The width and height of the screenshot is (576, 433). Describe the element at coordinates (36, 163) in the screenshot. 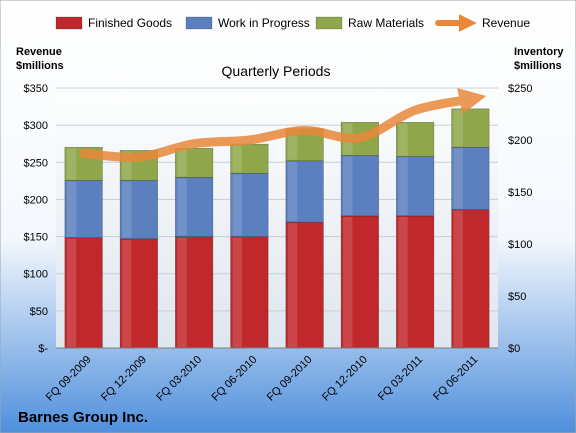

I see `left-tick-label: $250` at that location.